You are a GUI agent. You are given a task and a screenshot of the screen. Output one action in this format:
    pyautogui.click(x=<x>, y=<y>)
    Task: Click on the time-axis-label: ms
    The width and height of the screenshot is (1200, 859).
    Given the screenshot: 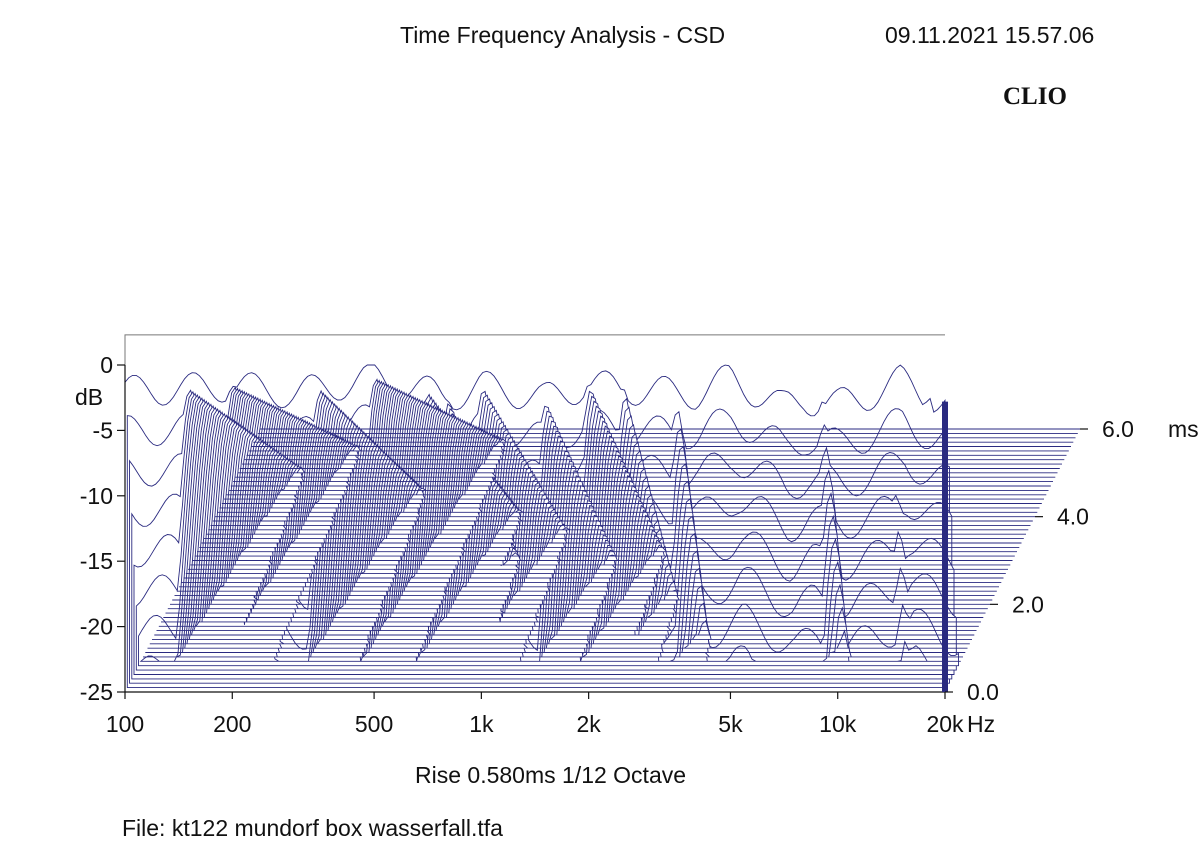 What is the action you would take?
    pyautogui.click(x=1183, y=429)
    